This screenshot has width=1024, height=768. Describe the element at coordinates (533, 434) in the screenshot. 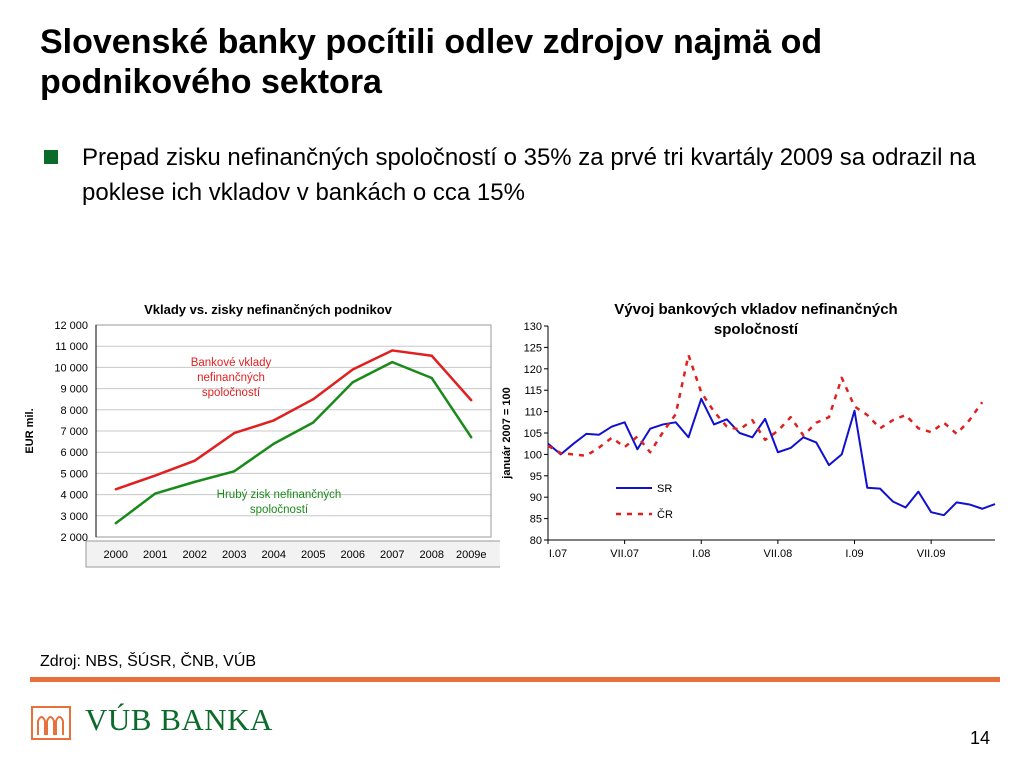

I see `chart2-y-tick-label: 105` at that location.